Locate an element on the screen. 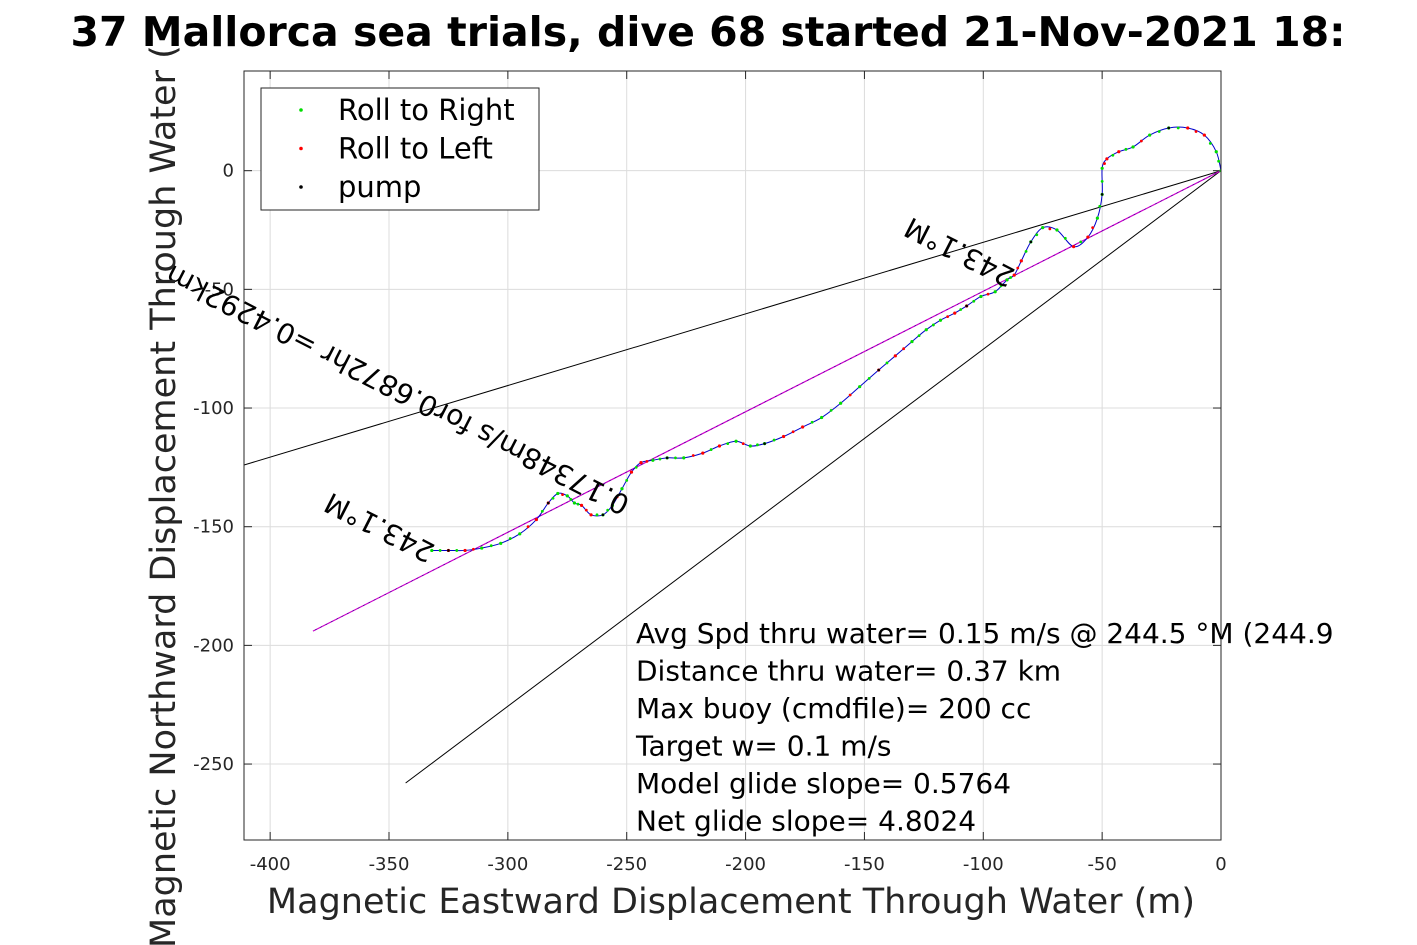 The width and height of the screenshot is (1417, 945). x-tick-label: -100 is located at coordinates (983, 864).